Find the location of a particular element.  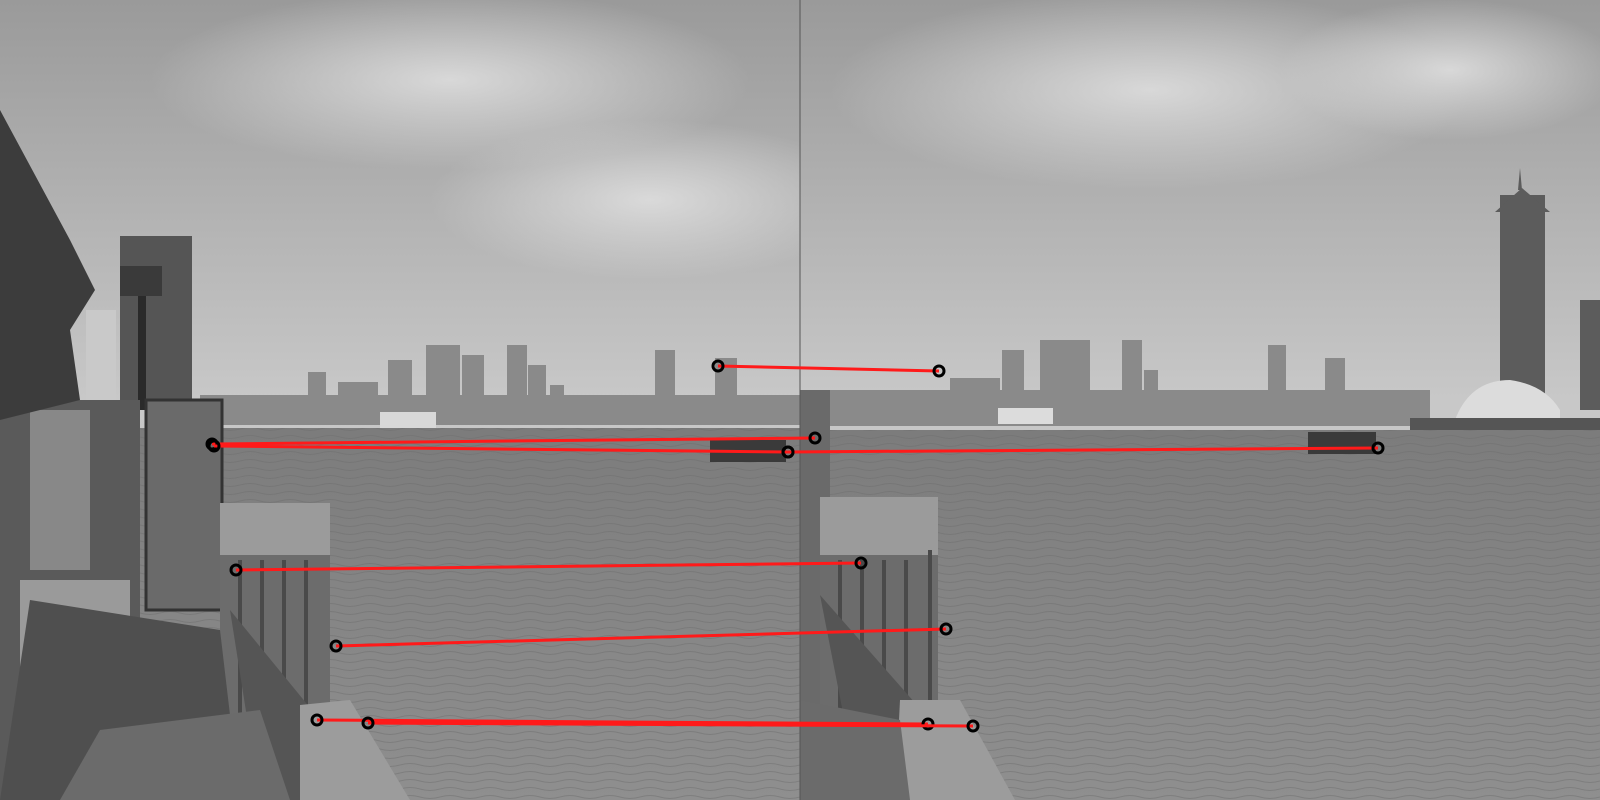

right-foreground is located at coordinates (907, 595).